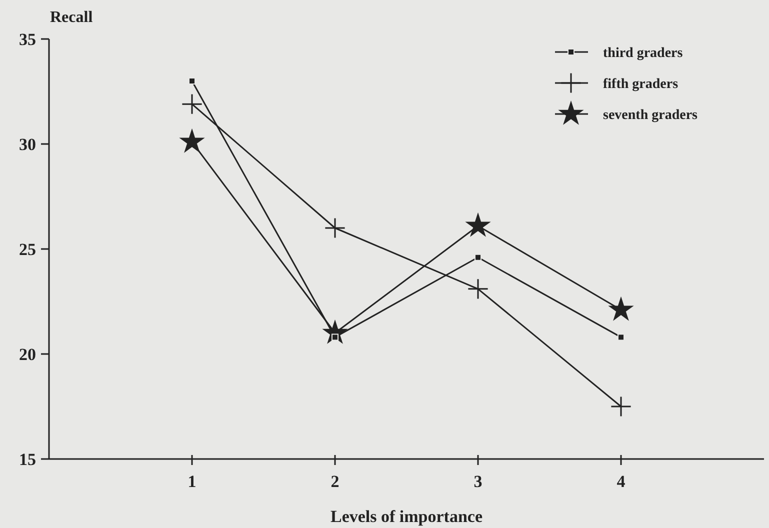 The height and width of the screenshot is (528, 769). Describe the element at coordinates (27, 249) in the screenshot. I see `y-tick-label: 25` at that location.